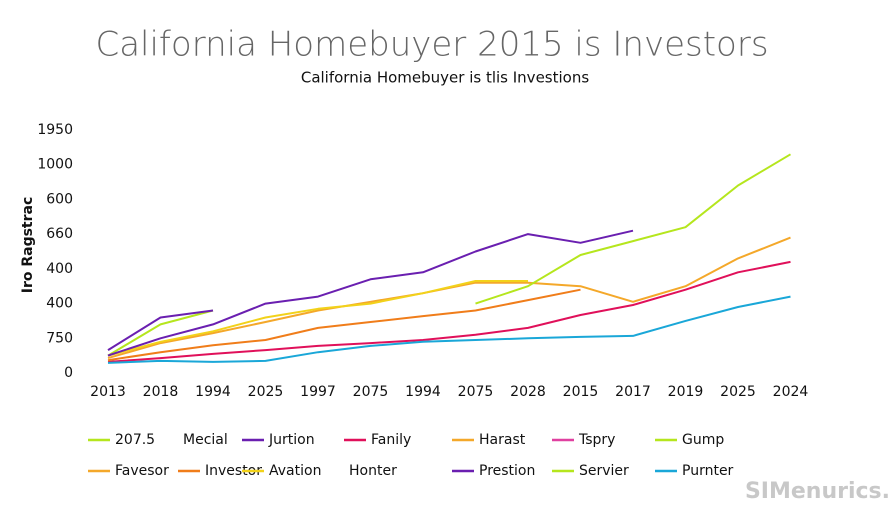 Image resolution: width=896 pixels, height=512 pixels. Describe the element at coordinates (205, 440) in the screenshot. I see `legend-label: Mecial` at that location.